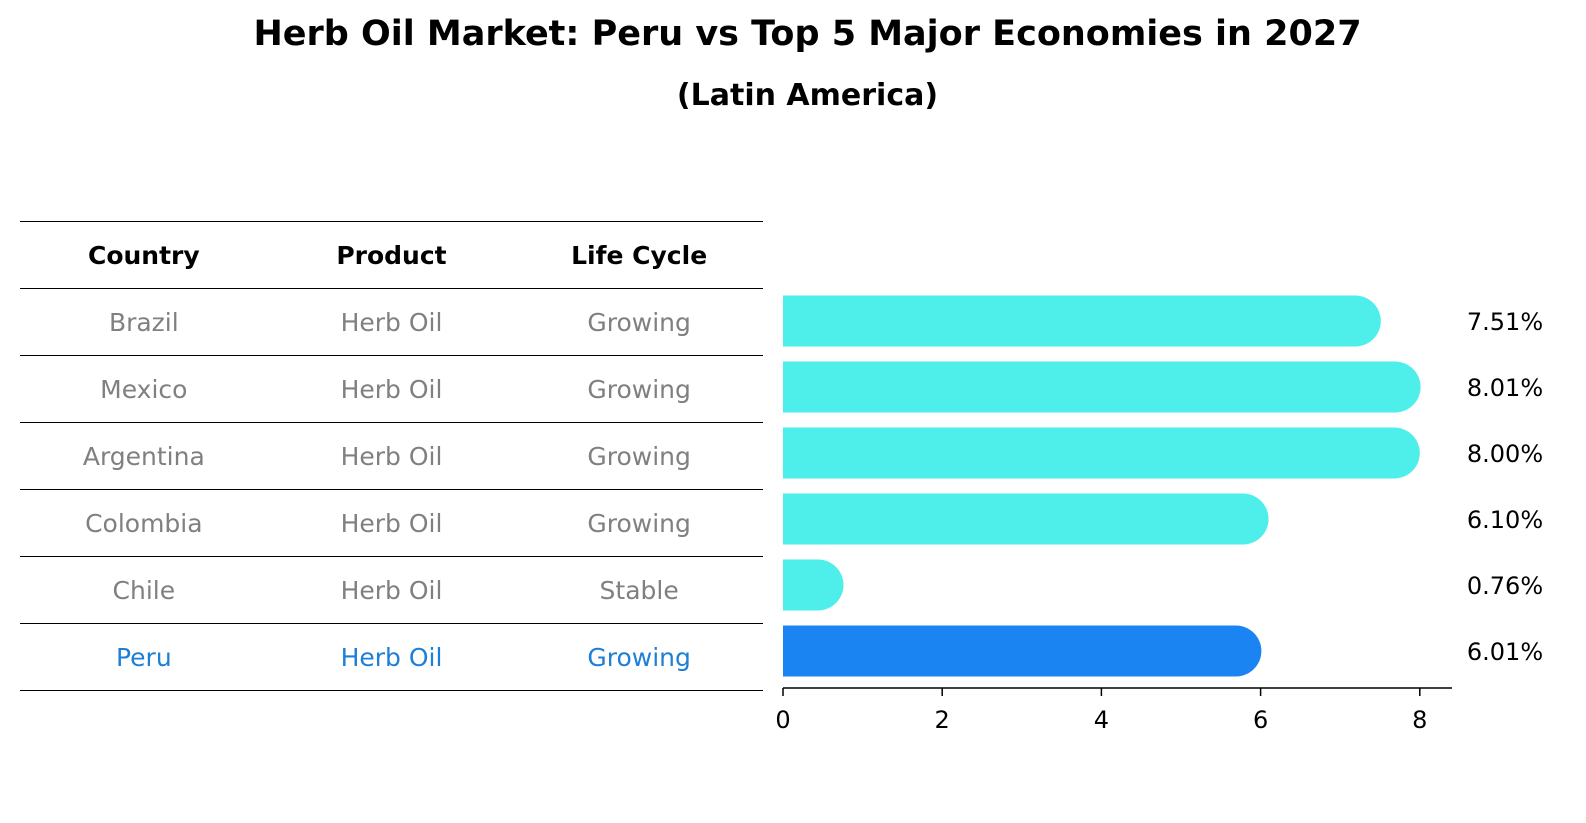 The height and width of the screenshot is (823, 1586). I want to click on header-product: Product, so click(391, 255).